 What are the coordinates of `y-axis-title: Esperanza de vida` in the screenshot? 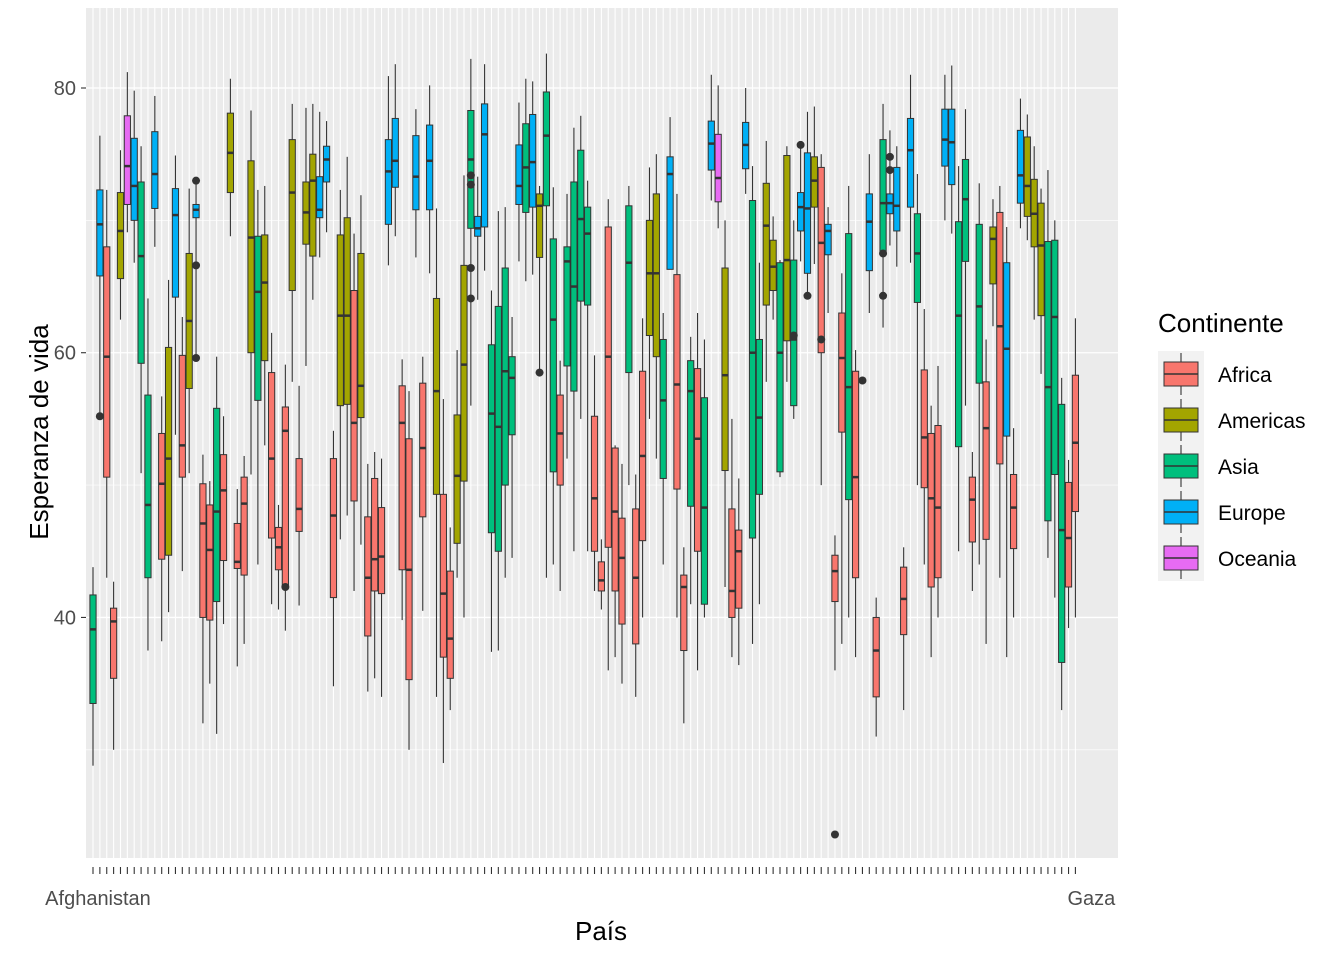 It's located at (39, 432).